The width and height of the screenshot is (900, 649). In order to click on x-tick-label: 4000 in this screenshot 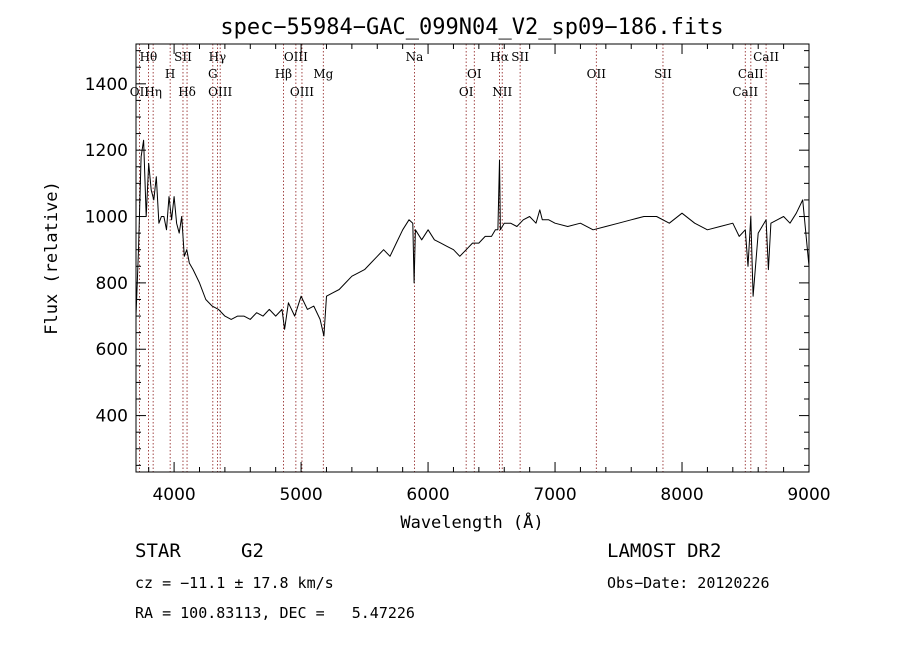, I will do `click(173, 495)`.